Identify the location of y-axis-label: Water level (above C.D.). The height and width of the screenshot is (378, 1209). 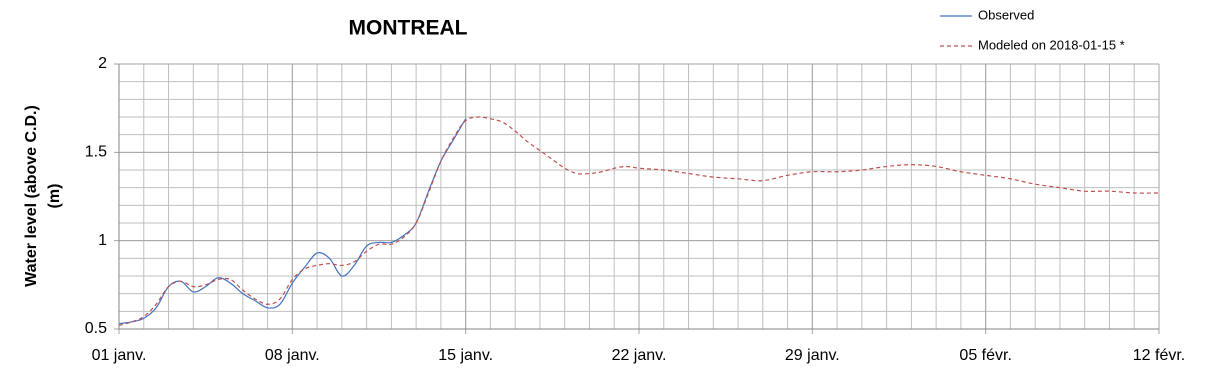
(31, 196).